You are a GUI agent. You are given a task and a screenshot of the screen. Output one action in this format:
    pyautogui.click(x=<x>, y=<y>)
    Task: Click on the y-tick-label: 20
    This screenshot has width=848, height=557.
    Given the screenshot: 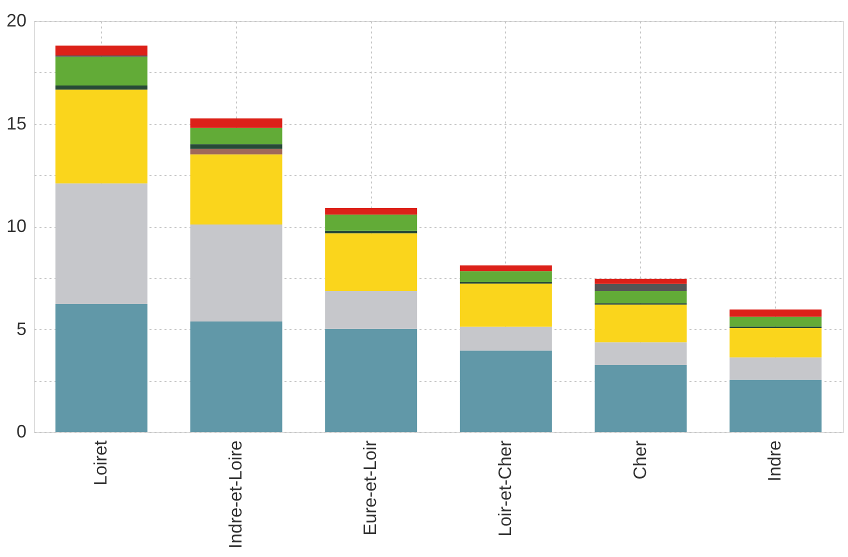 What is the action you would take?
    pyautogui.click(x=16, y=20)
    